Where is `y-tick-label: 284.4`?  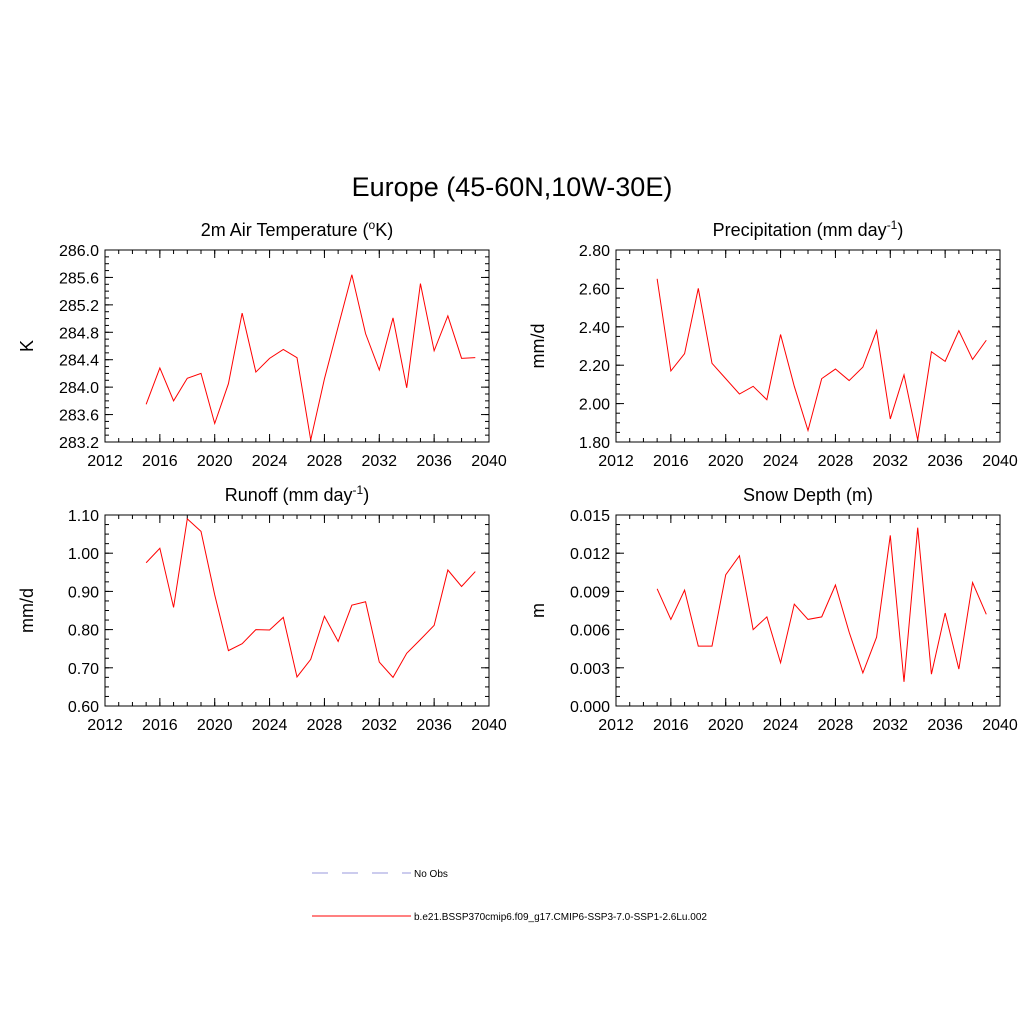
y-tick-label: 284.4 is located at coordinates (79, 361).